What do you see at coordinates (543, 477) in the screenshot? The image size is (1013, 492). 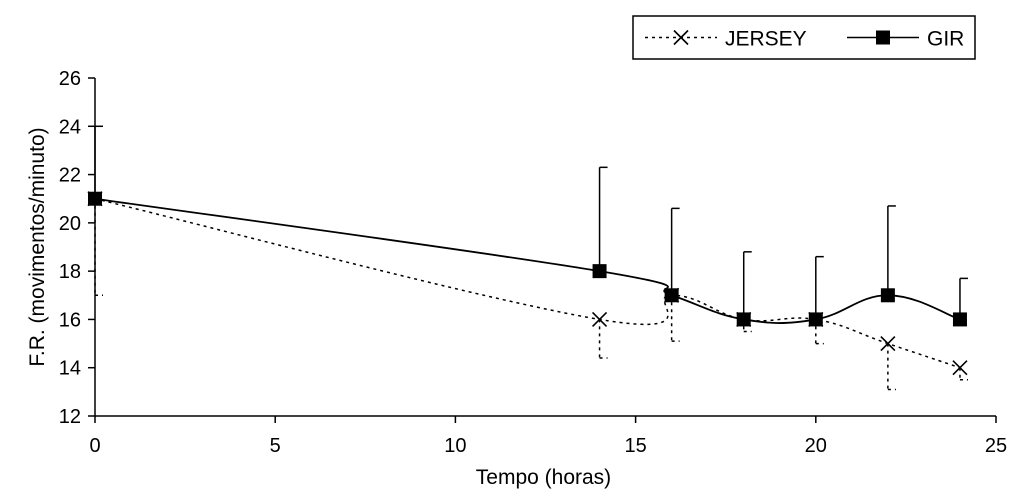 I see `x-axis-title: Tempo (horas)` at bounding box center [543, 477].